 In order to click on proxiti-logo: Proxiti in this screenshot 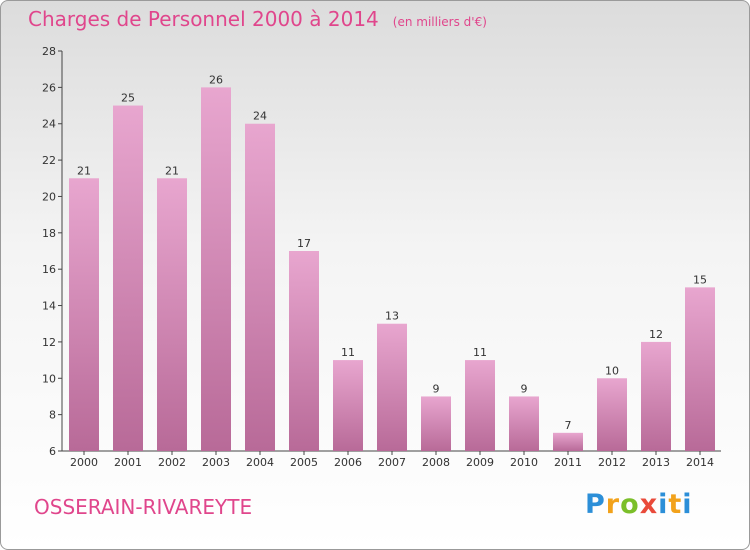, I will do `click(639, 504)`.